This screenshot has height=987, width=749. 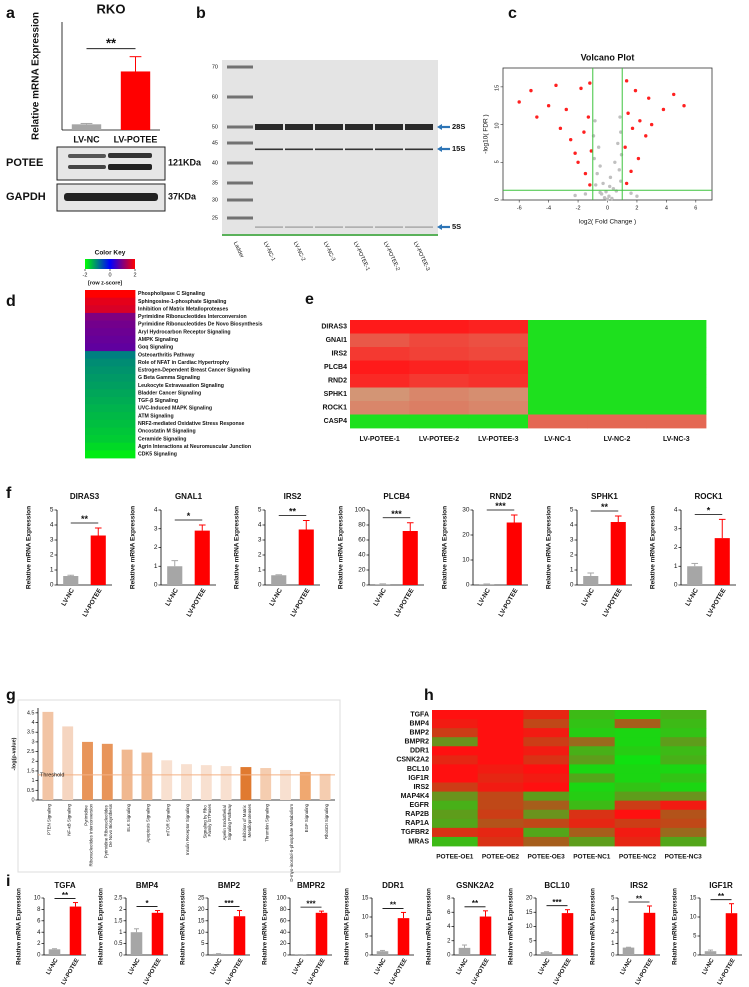 I want to click on y-tick-label: 3, so click(x=156, y=528).